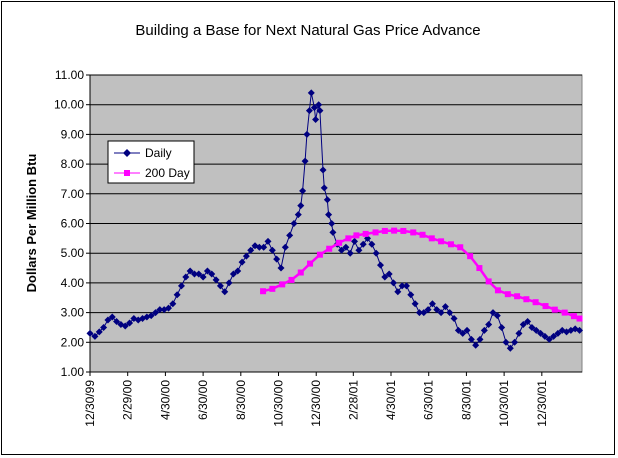  I want to click on y-tick-label: 6.00, so click(73, 224).